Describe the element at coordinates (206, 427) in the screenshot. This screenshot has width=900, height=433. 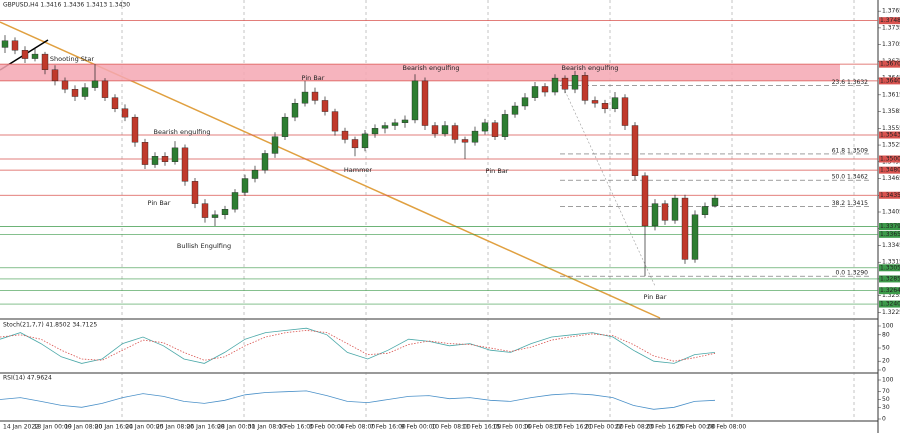
I see `x-tick-label: 26 Jan 16:00` at that location.